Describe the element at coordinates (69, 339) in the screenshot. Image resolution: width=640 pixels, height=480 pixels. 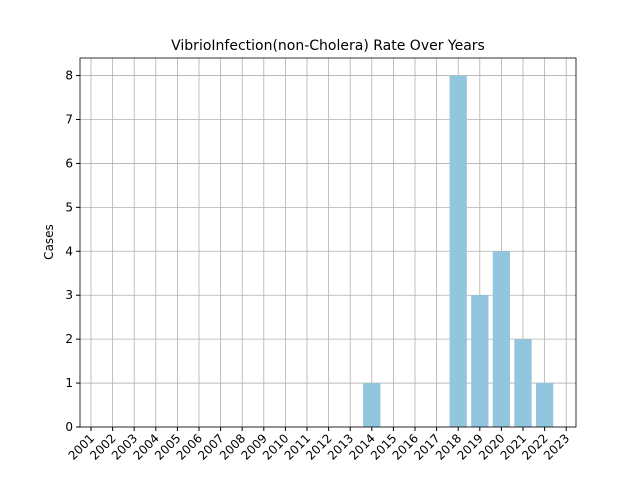
I see `y-tick-label: 2` at that location.